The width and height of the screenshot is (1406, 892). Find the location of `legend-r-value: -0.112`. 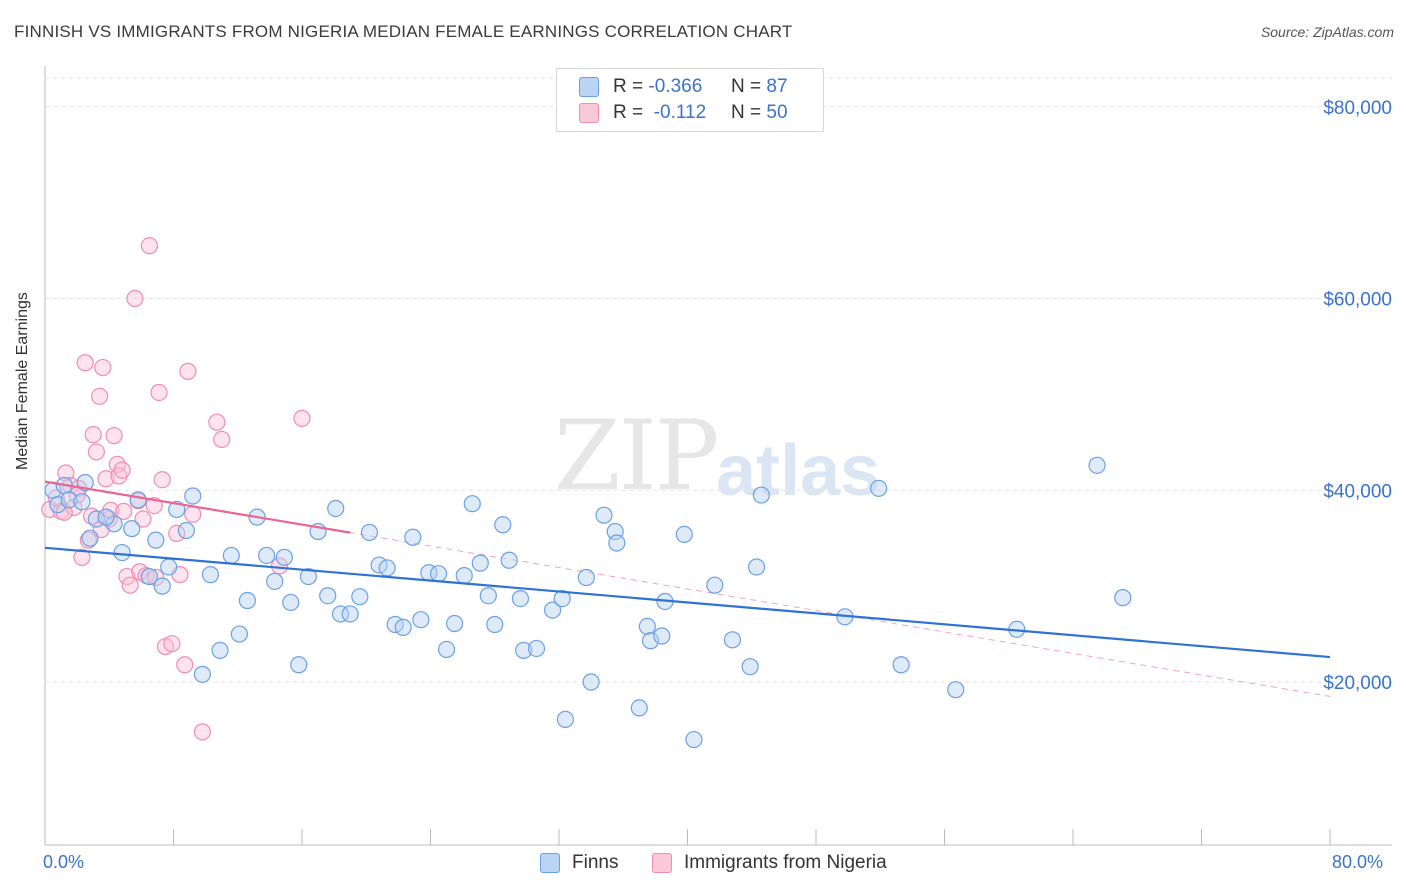

legend-r-value: -0.112 is located at coordinates (680, 112).